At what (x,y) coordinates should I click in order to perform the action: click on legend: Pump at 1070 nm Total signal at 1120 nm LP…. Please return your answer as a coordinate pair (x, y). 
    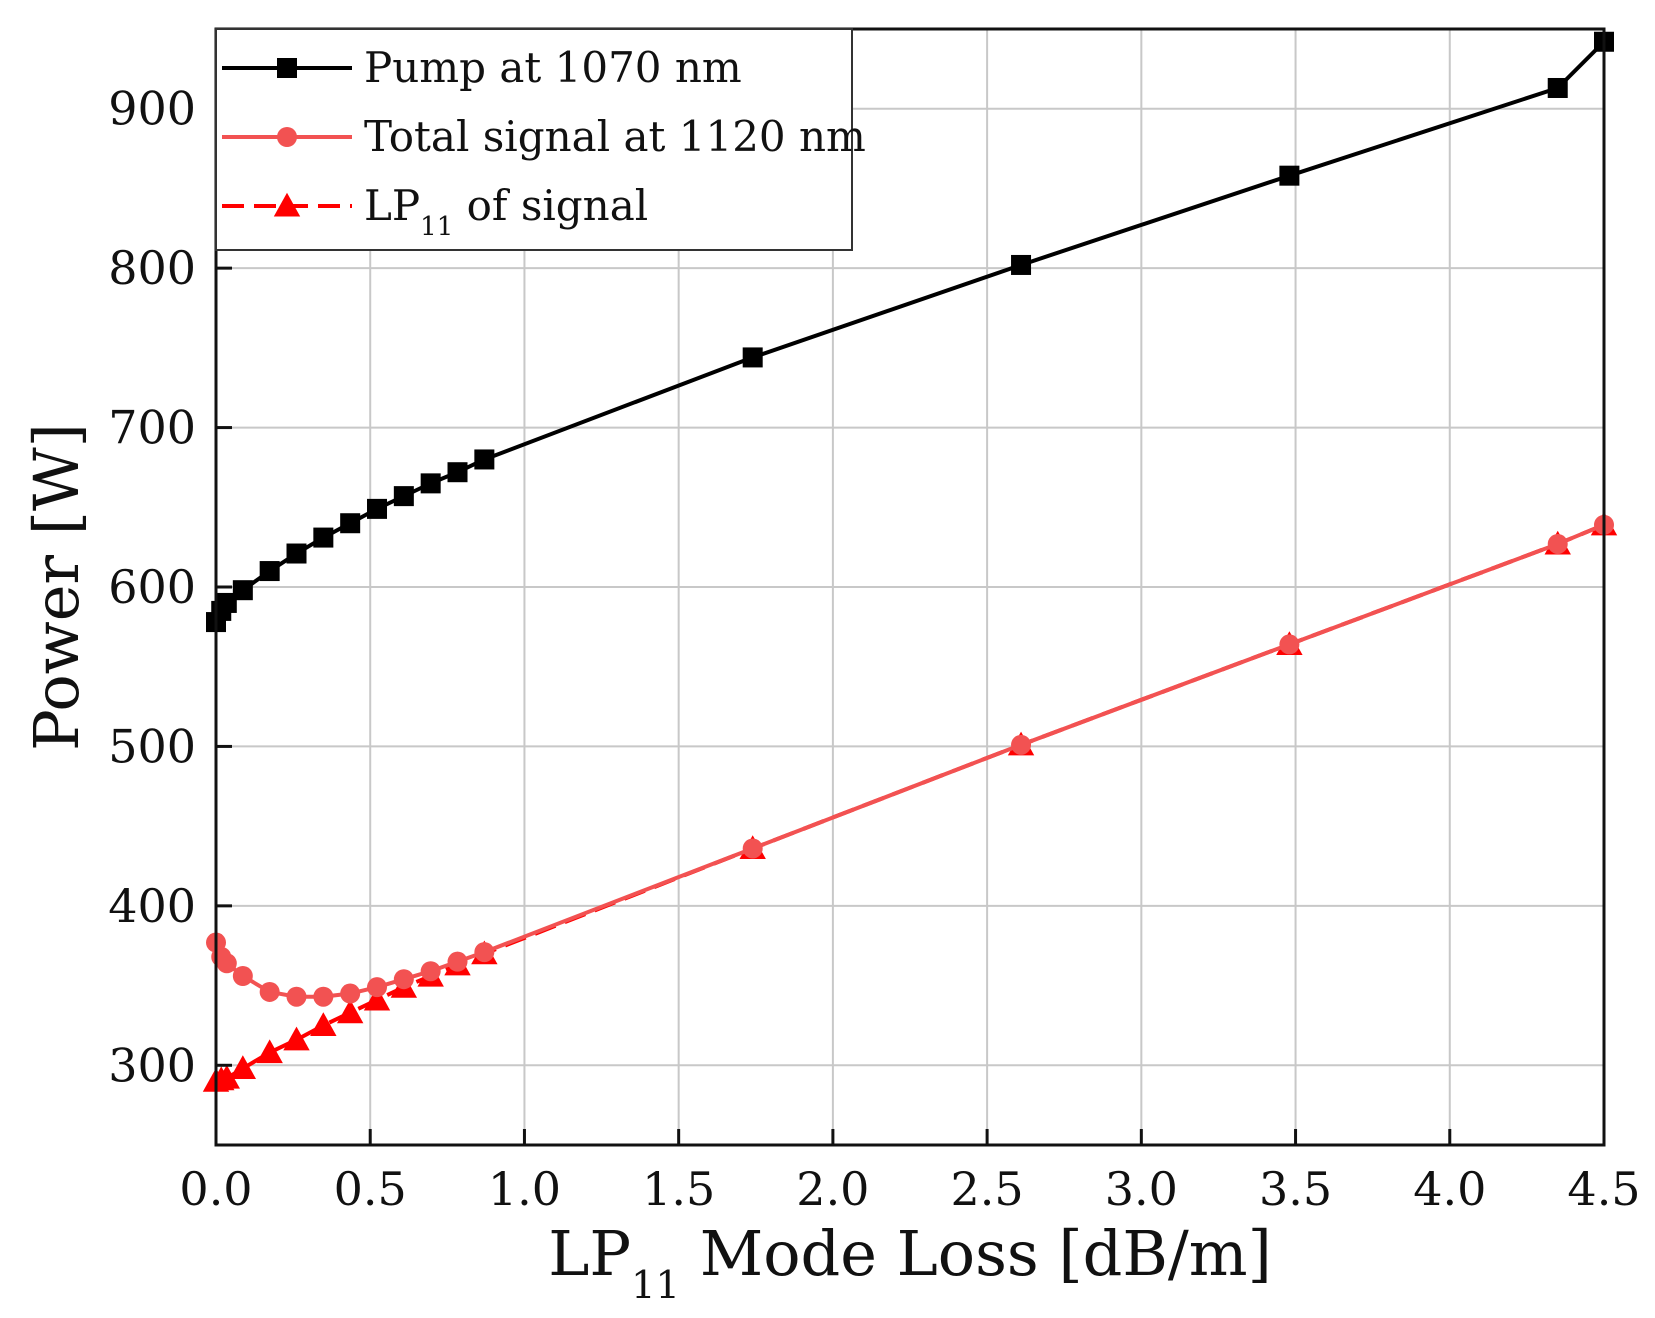
    Looking at the image, I should click on (540, 139).